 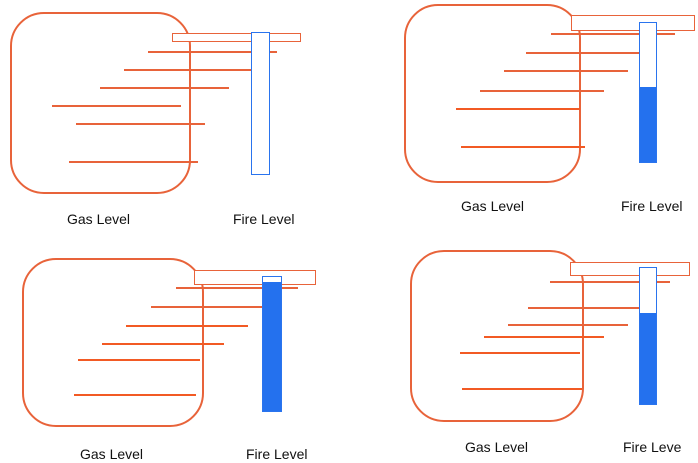 I want to click on fire-level-label: Fire Leve, so click(x=652, y=447).